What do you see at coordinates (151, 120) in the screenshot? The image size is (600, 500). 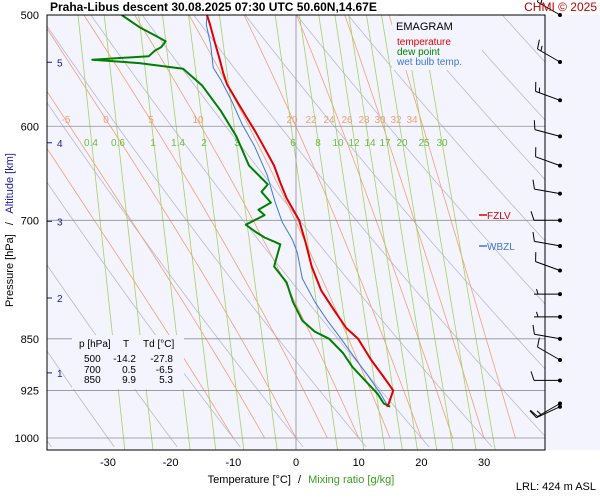 I see `moist-adiabat-label: 5` at bounding box center [151, 120].